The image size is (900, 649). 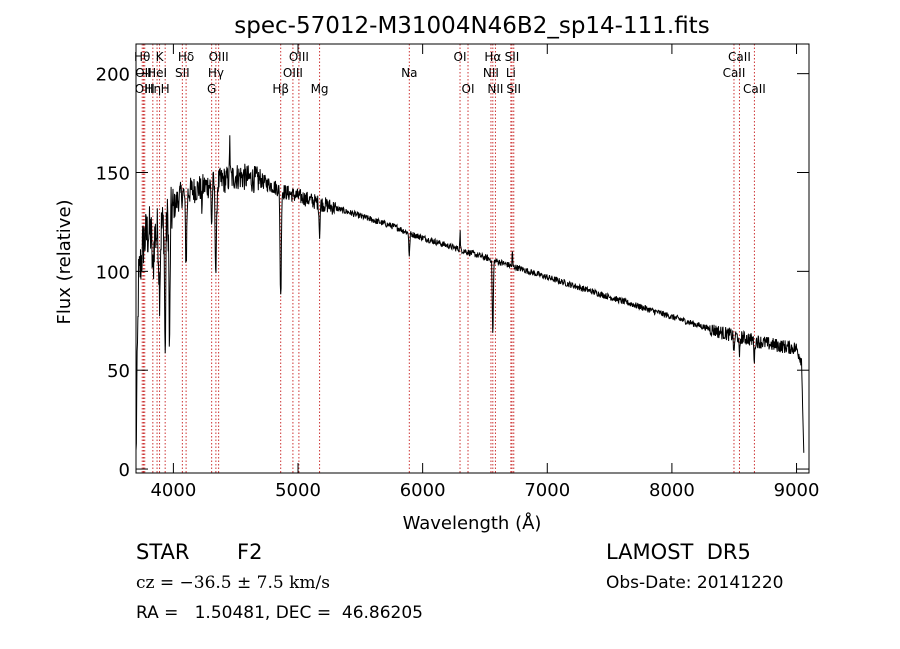 What do you see at coordinates (280, 89) in the screenshot?
I see `line-marker-label: Hβ` at bounding box center [280, 89].